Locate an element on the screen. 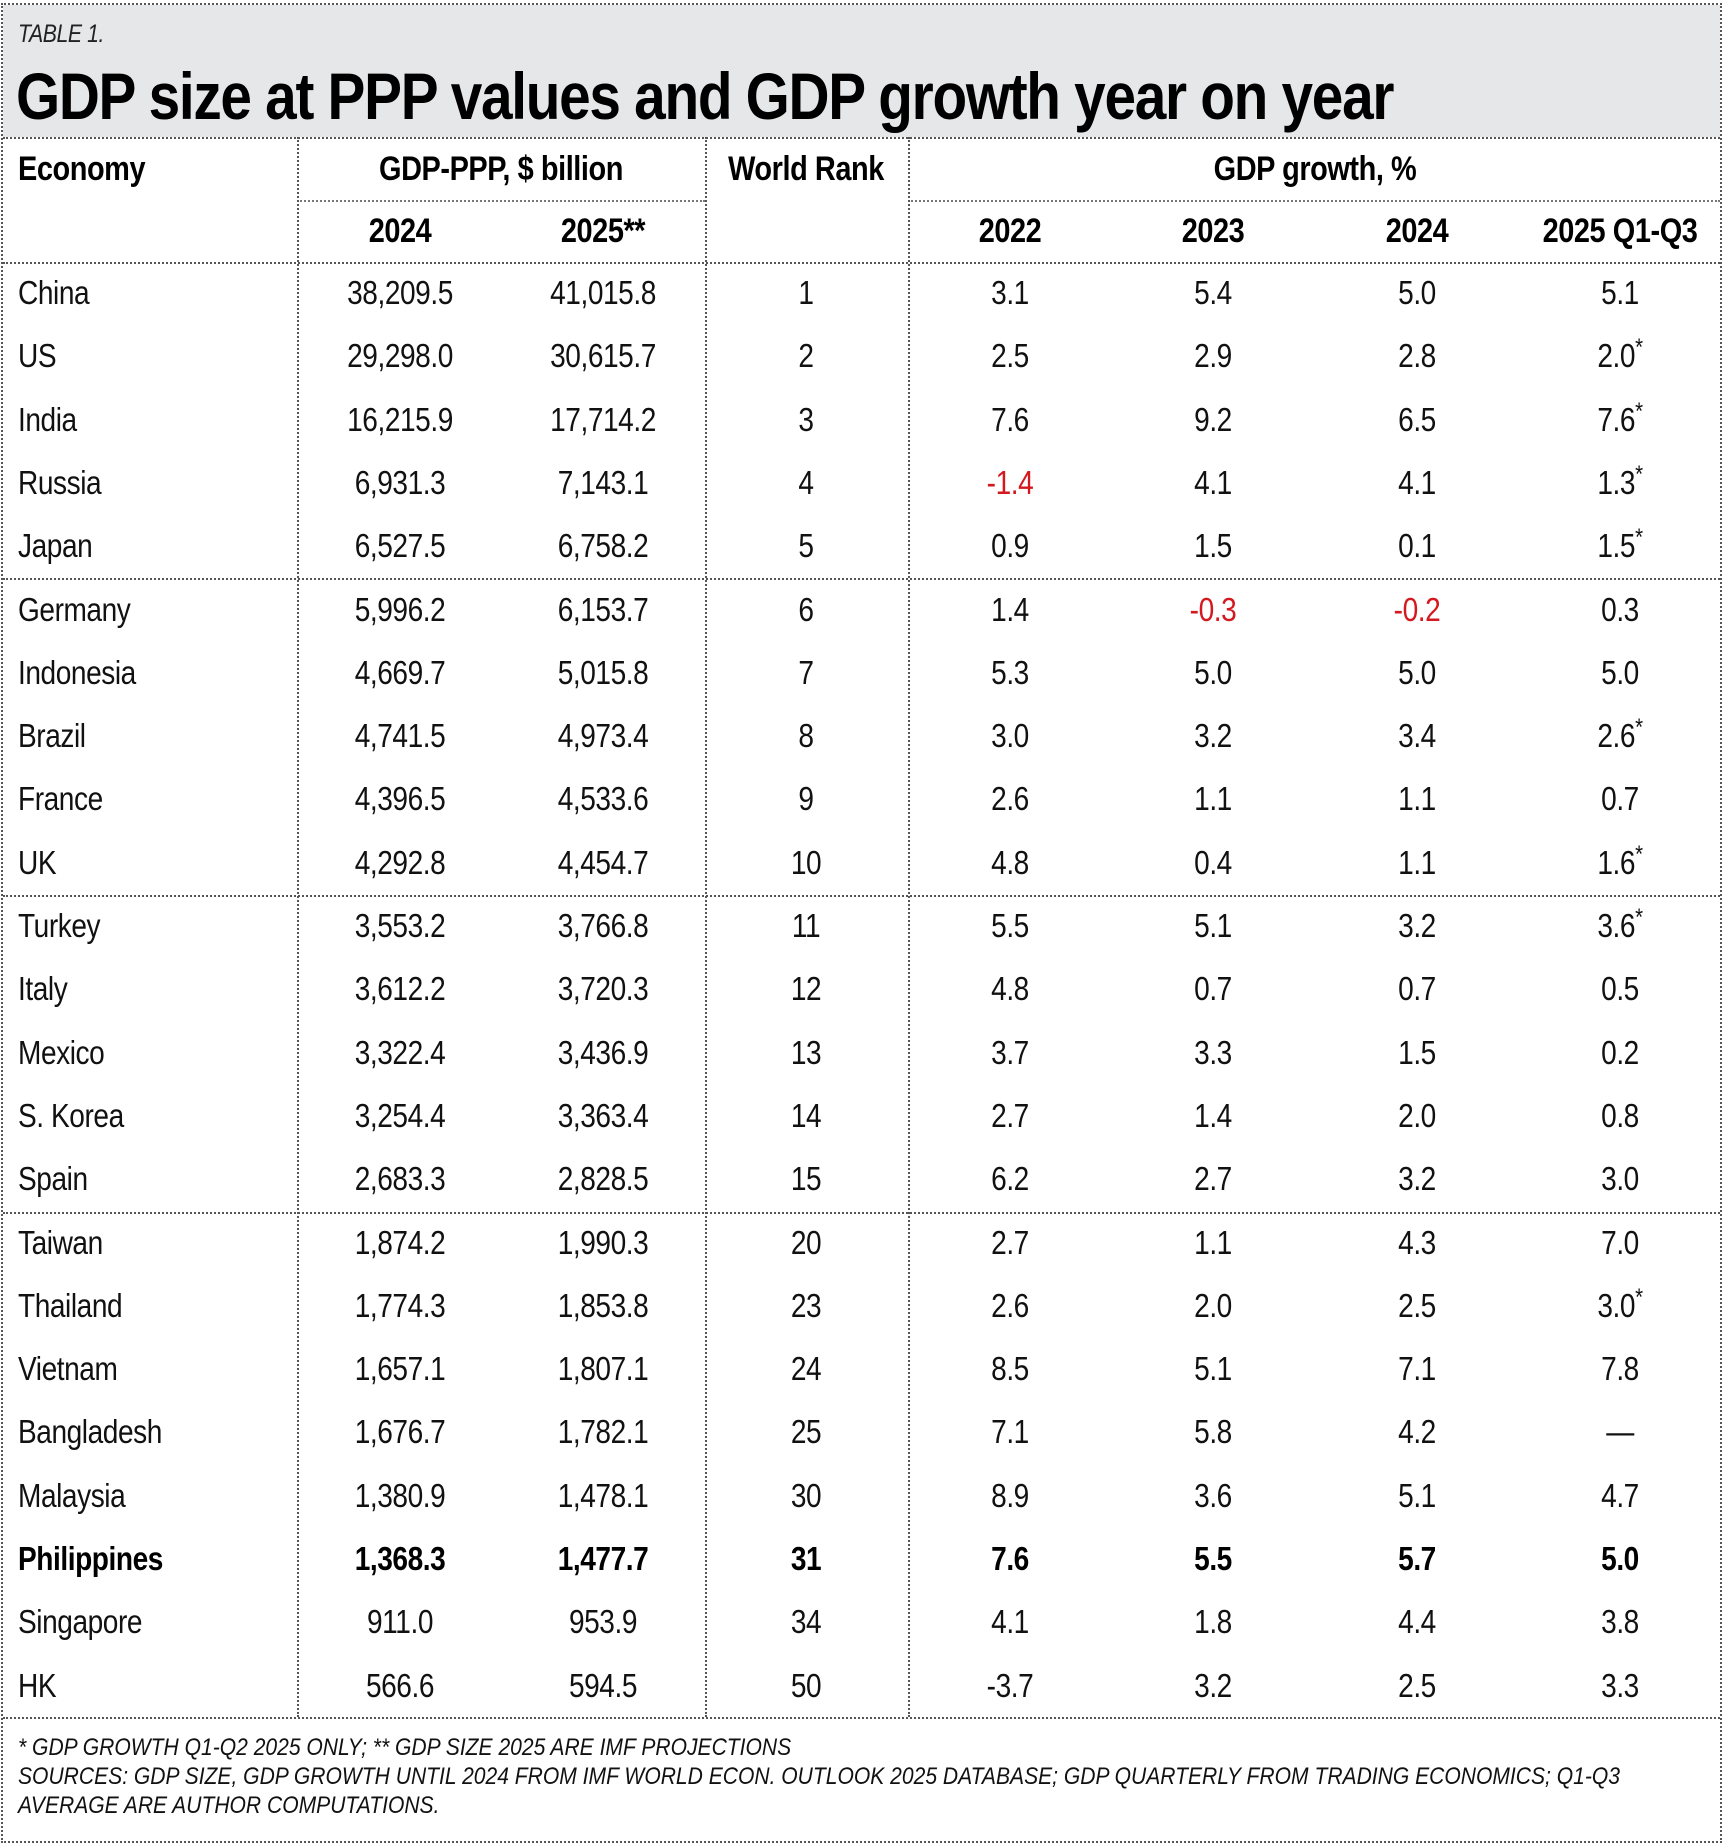  economy-cell: Spain is located at coordinates (53, 1179).